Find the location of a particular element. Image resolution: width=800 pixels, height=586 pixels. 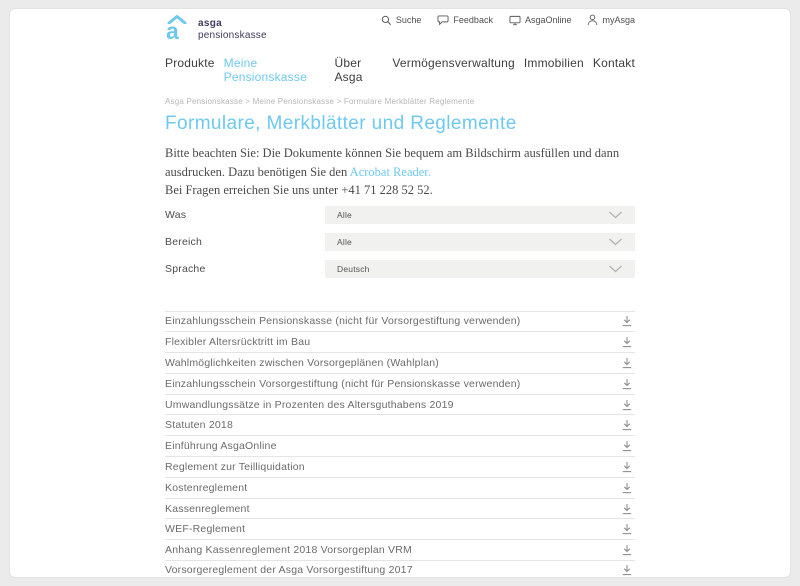

main-nav-item: Vermögensverwaltung is located at coordinates (453, 63).